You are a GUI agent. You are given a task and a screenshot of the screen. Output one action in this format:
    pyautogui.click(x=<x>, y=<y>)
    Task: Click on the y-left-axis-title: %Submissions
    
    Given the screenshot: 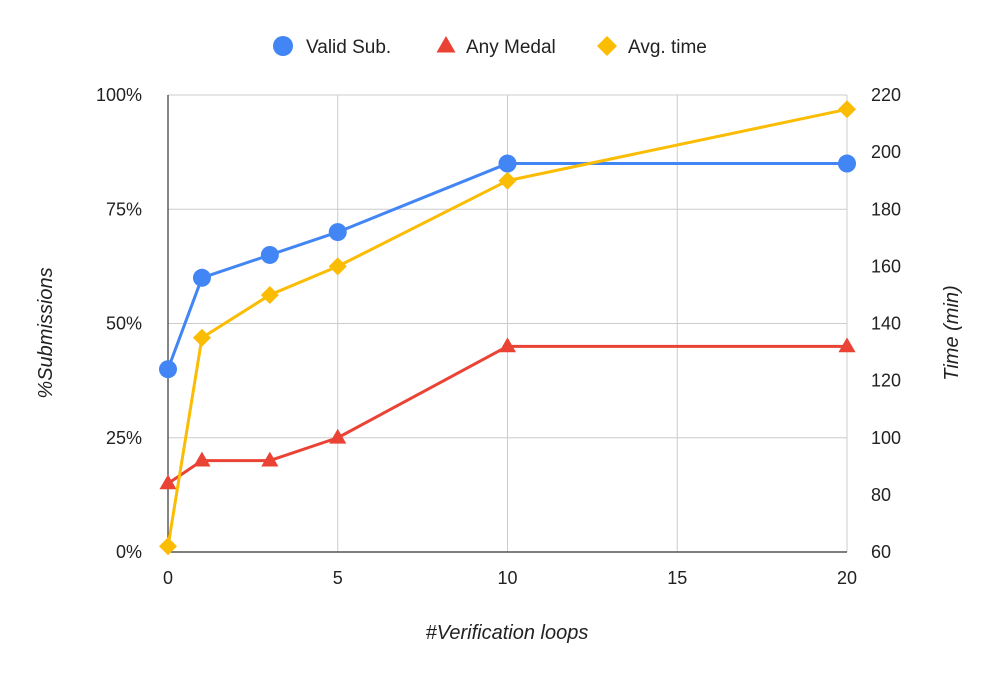 What is the action you would take?
    pyautogui.click(x=46, y=332)
    